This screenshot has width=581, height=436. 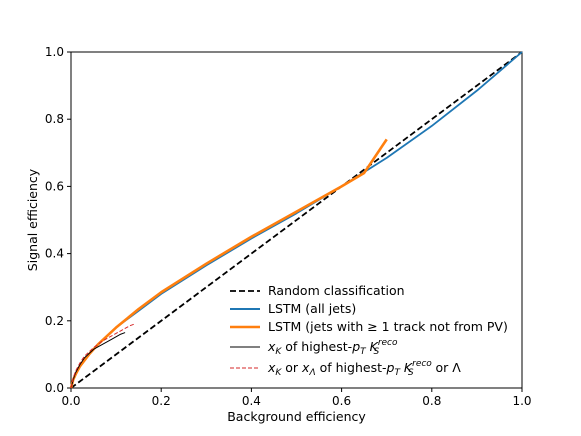 What do you see at coordinates (336, 290) in the screenshot?
I see `legend-label-random: Random classification` at bounding box center [336, 290].